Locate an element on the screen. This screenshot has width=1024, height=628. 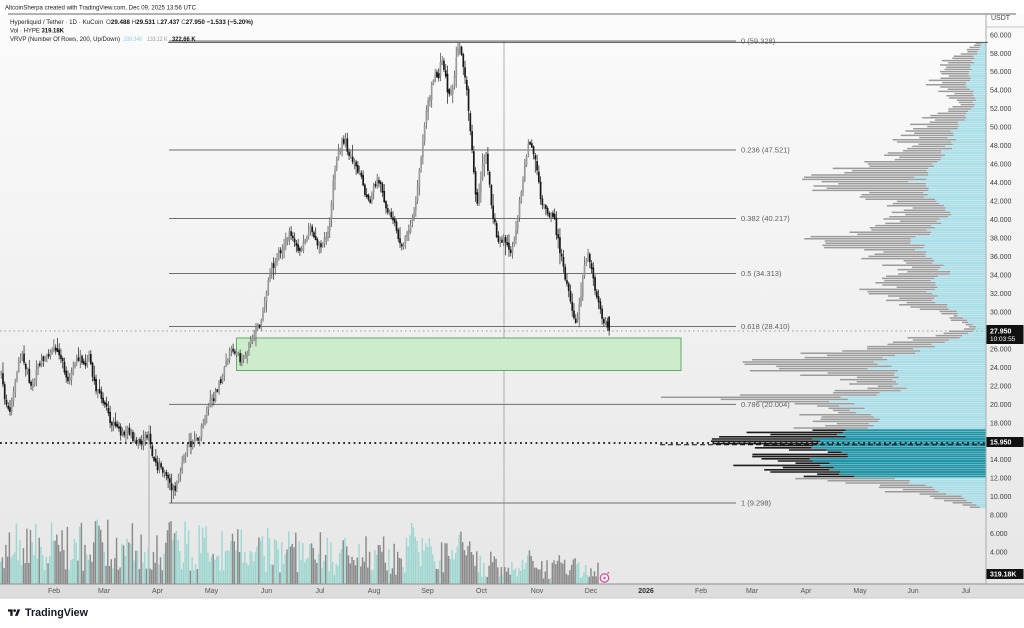
svg-text:Hyperliquid / Tether · 1D · Ku: Hyperliquid / Tether · 1D · KuCoin is located at coordinates (56, 22).